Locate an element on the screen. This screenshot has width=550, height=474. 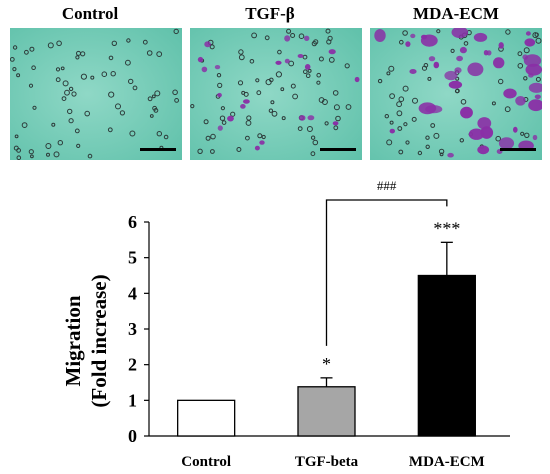
bar-tgf-beta is located at coordinates (326, 411).